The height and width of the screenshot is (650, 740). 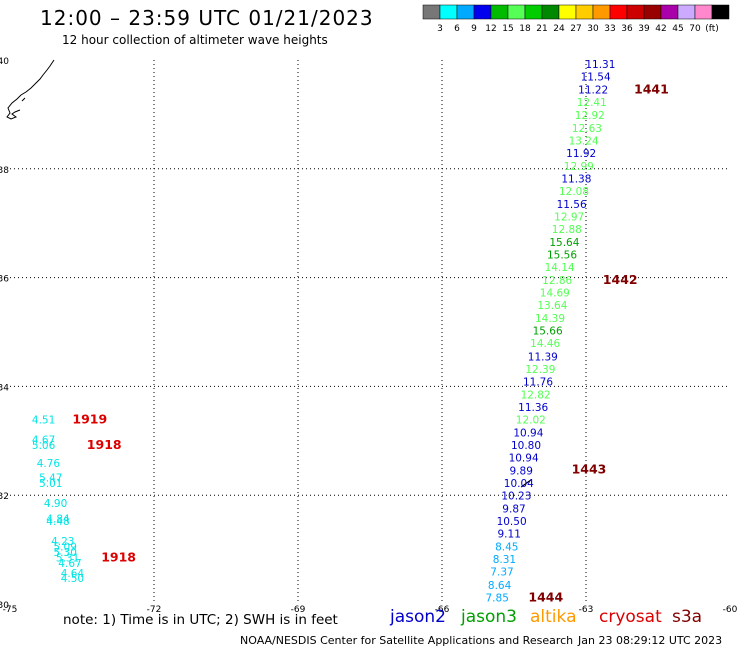 What do you see at coordinates (677, 29) in the screenshot?
I see `colorbar-label: 45` at bounding box center [677, 29].